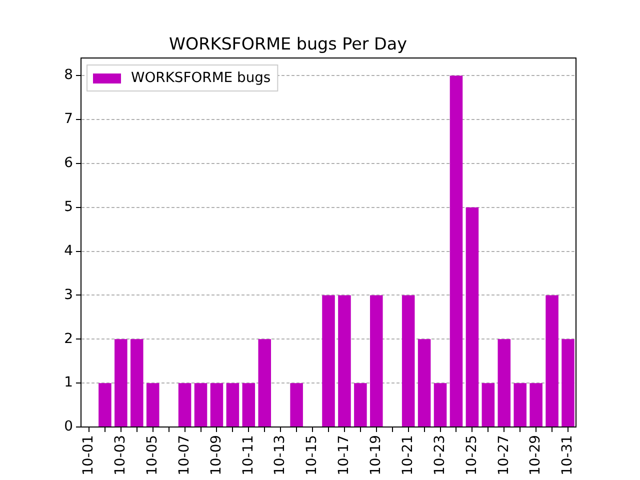 This screenshot has width=640, height=480. What do you see at coordinates (408, 455) in the screenshot?
I see `x-tick-label: 10-21` at bounding box center [408, 455].